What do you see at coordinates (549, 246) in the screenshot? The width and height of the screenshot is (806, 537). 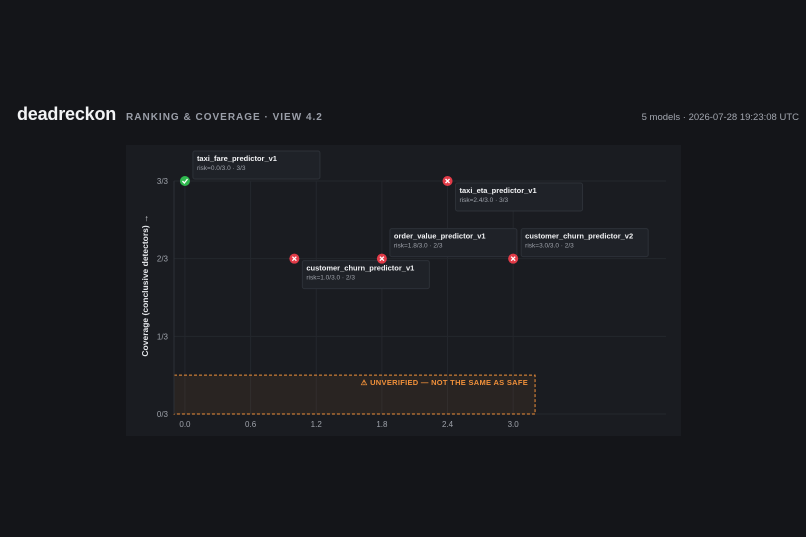 I see `point-label-detail: risk=3.0/3.0 · 2/3` at bounding box center [549, 246].